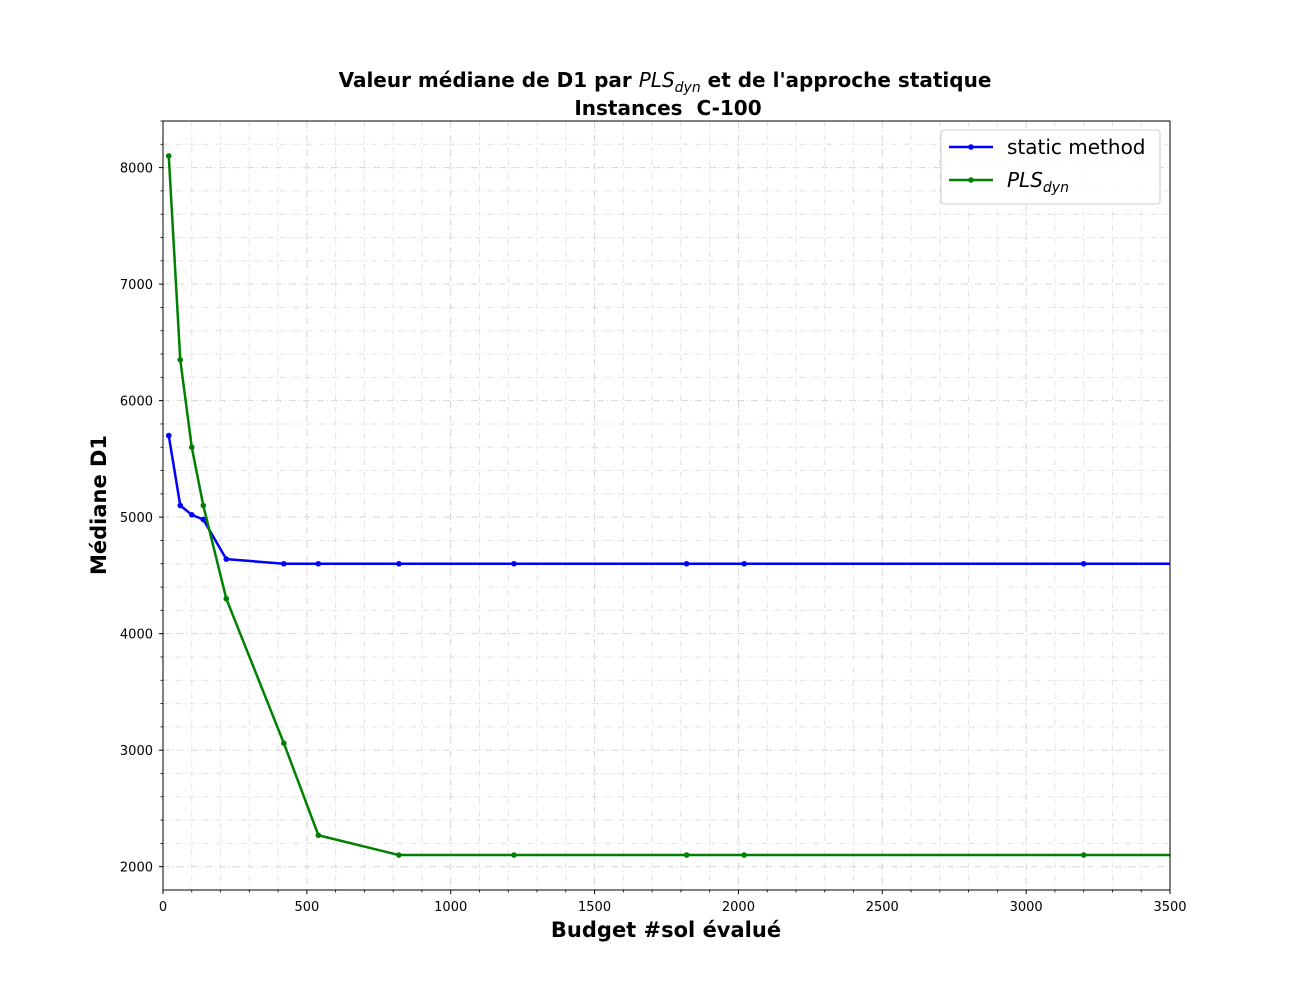 The width and height of the screenshot is (1300, 1000). Describe the element at coordinates (136, 868) in the screenshot. I see `y-tick-label: 2000` at that location.